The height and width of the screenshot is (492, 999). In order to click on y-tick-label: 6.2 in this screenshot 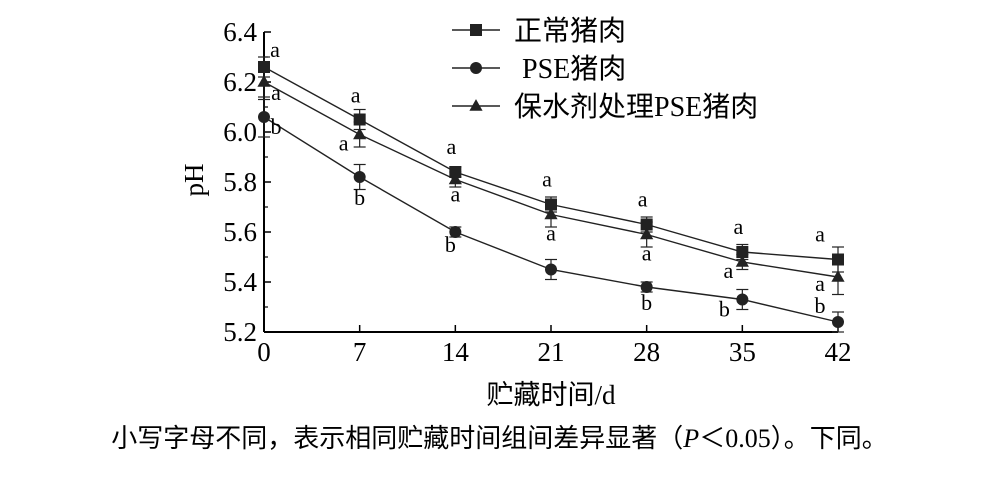, I will do `click(240, 82)`.